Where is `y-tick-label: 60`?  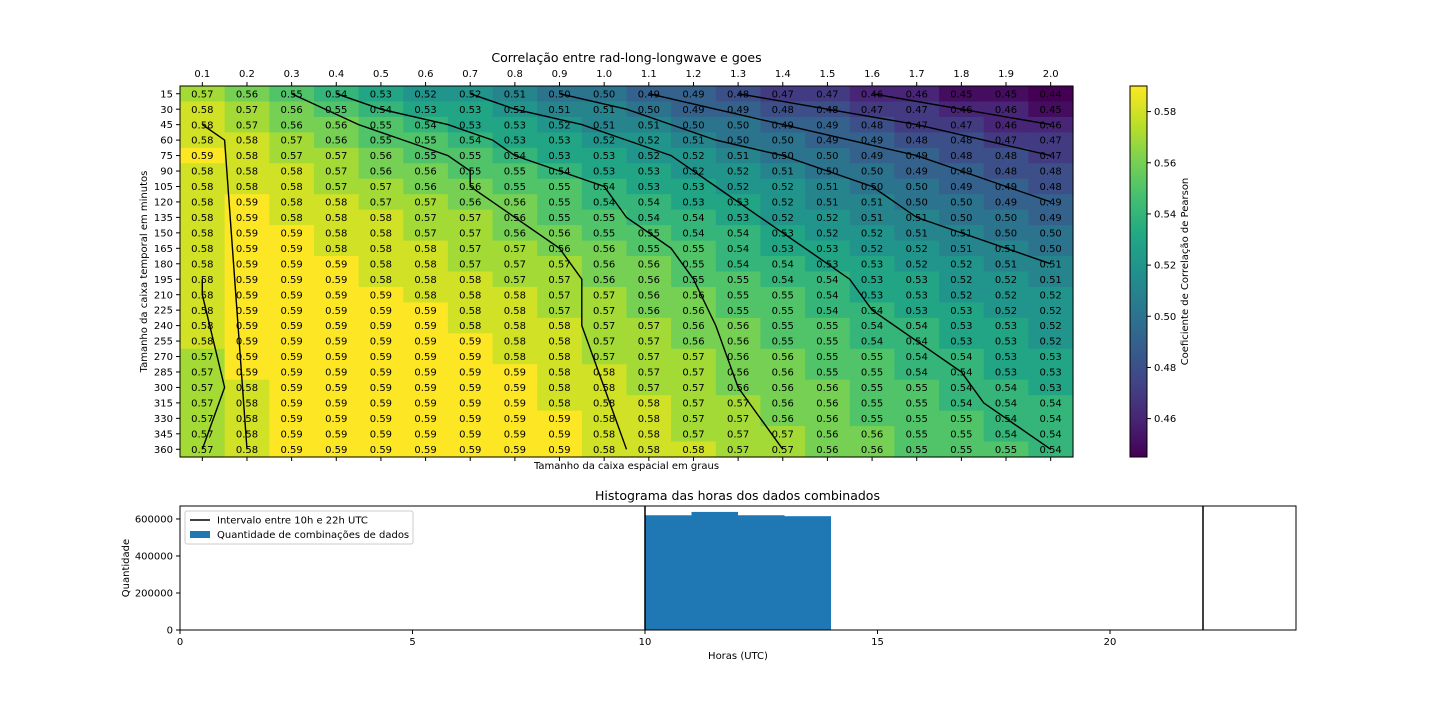
y-tick-label: 60 is located at coordinates (166, 141).